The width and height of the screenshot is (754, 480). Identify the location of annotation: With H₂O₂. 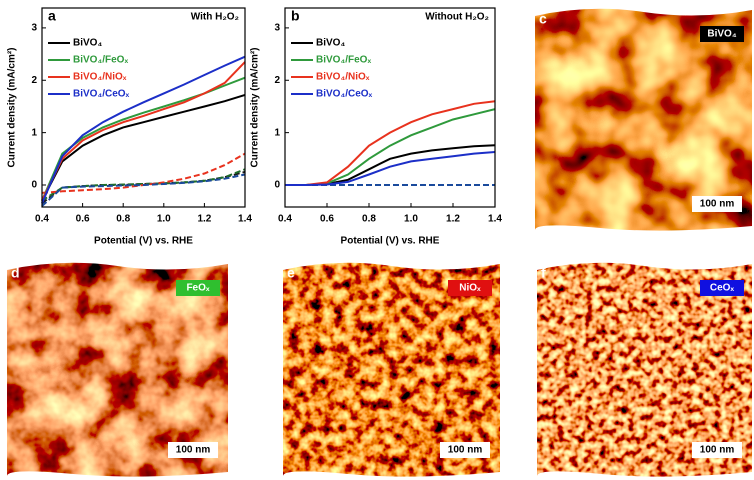
(215, 17).